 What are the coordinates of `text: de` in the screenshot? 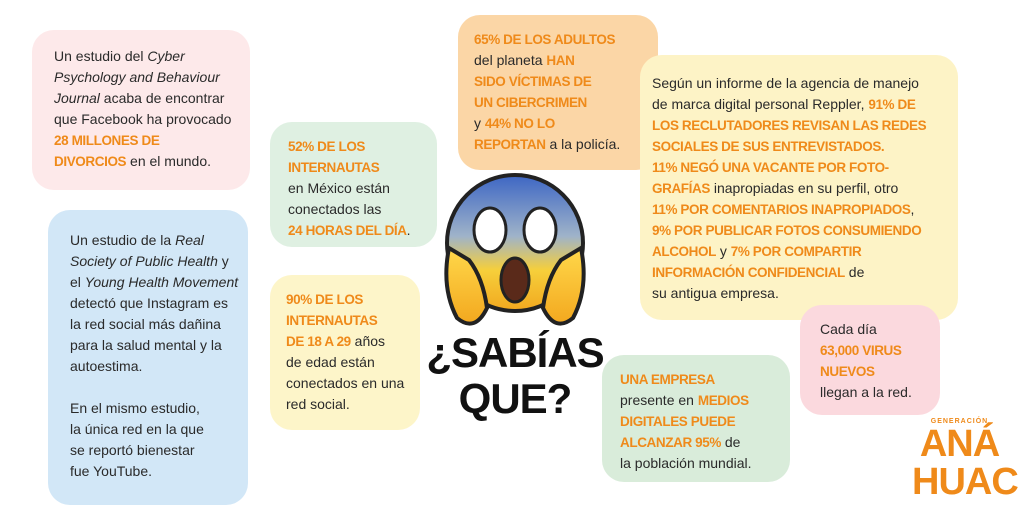 It's located at (854, 272).